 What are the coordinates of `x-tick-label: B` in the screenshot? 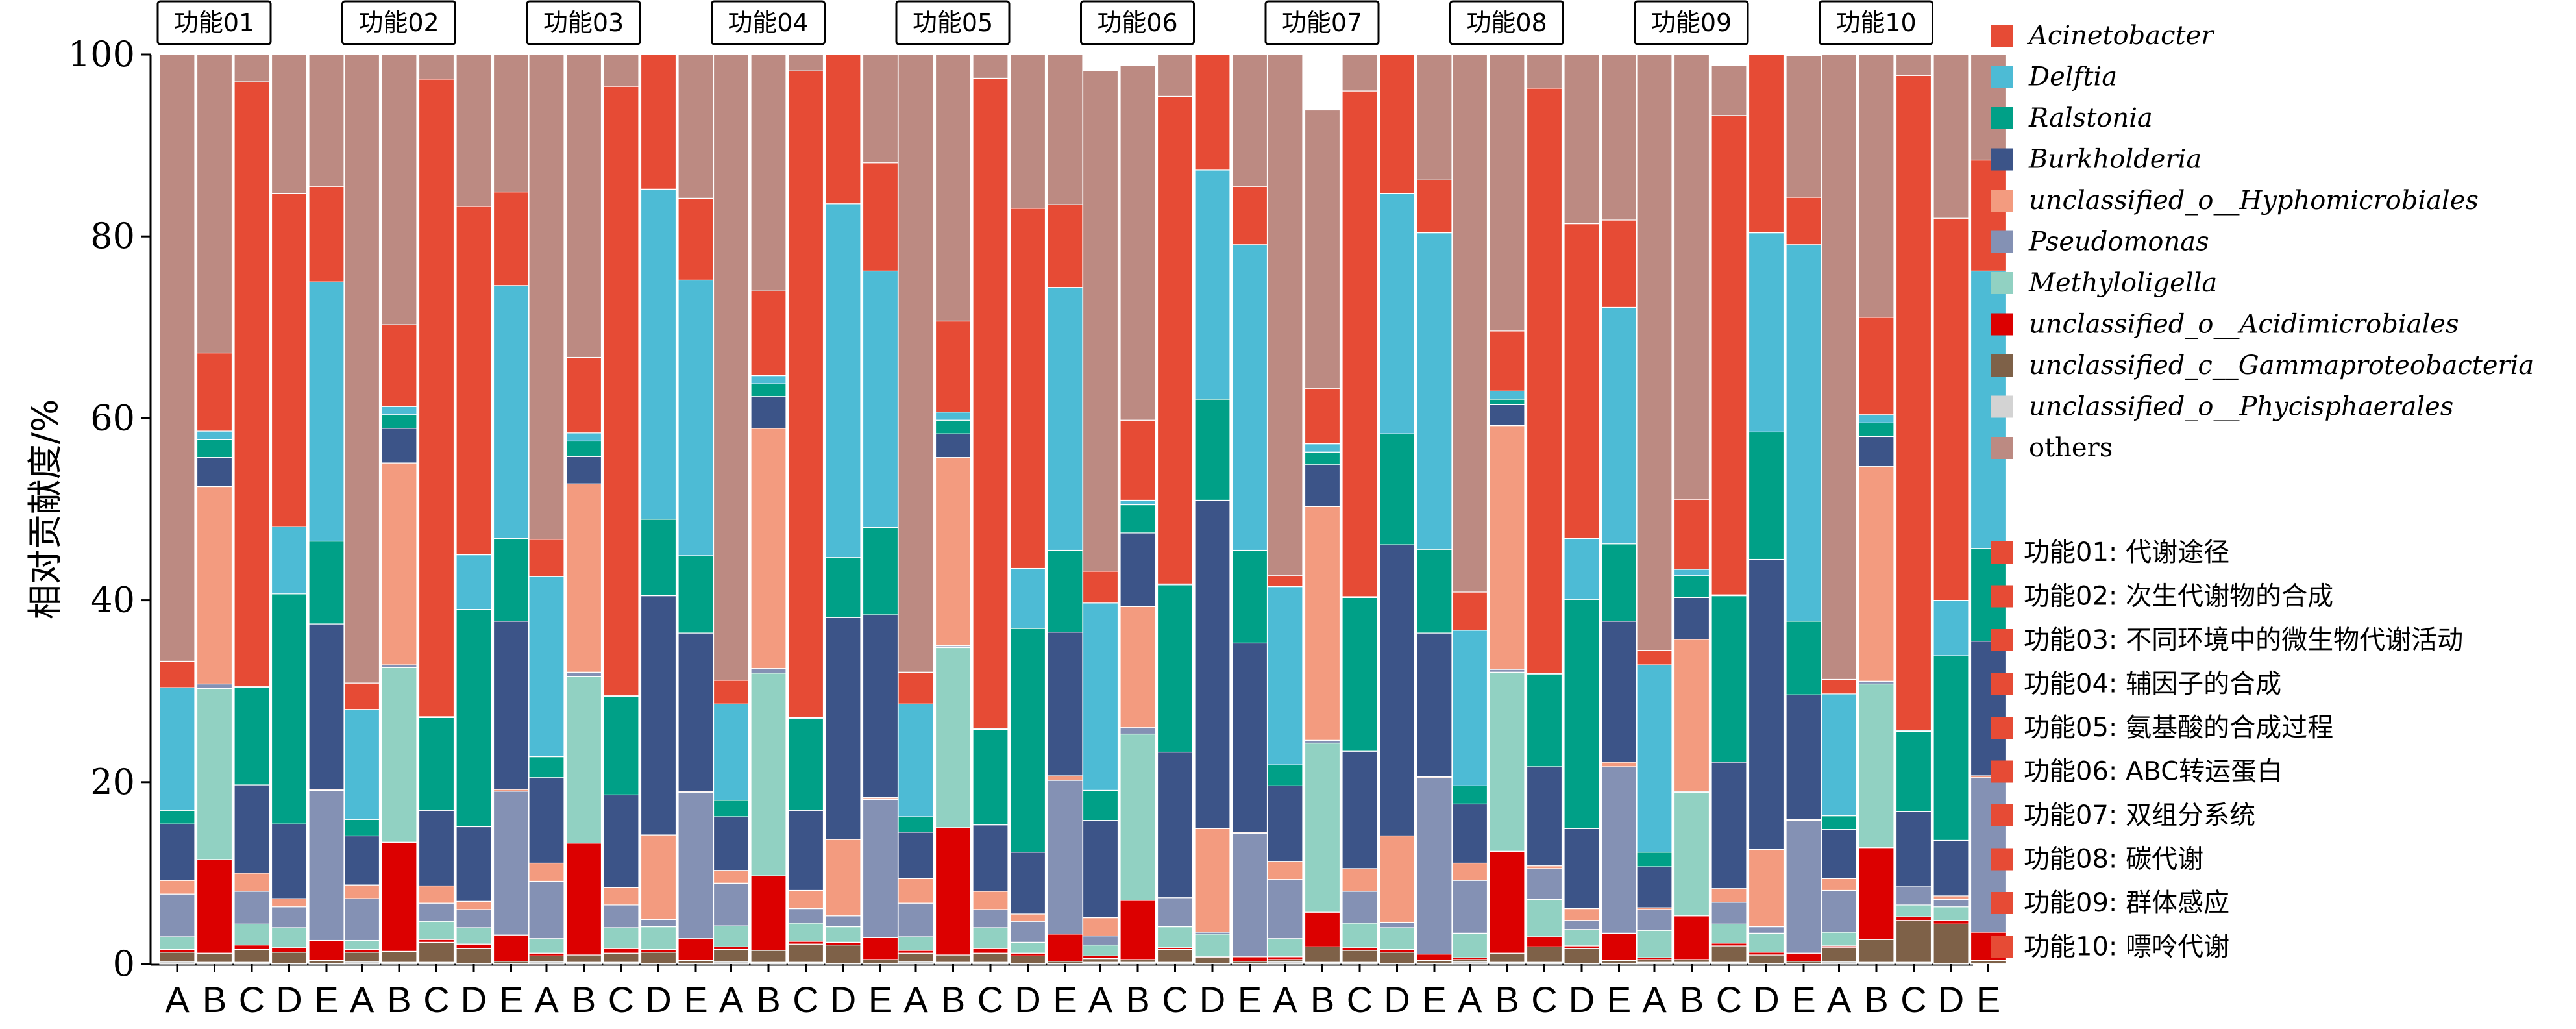 It's located at (1876, 1000).